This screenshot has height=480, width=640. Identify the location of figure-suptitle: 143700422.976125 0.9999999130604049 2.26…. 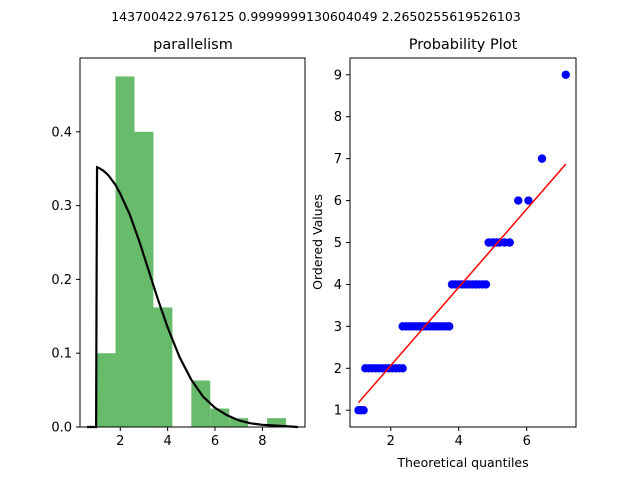
(316, 16).